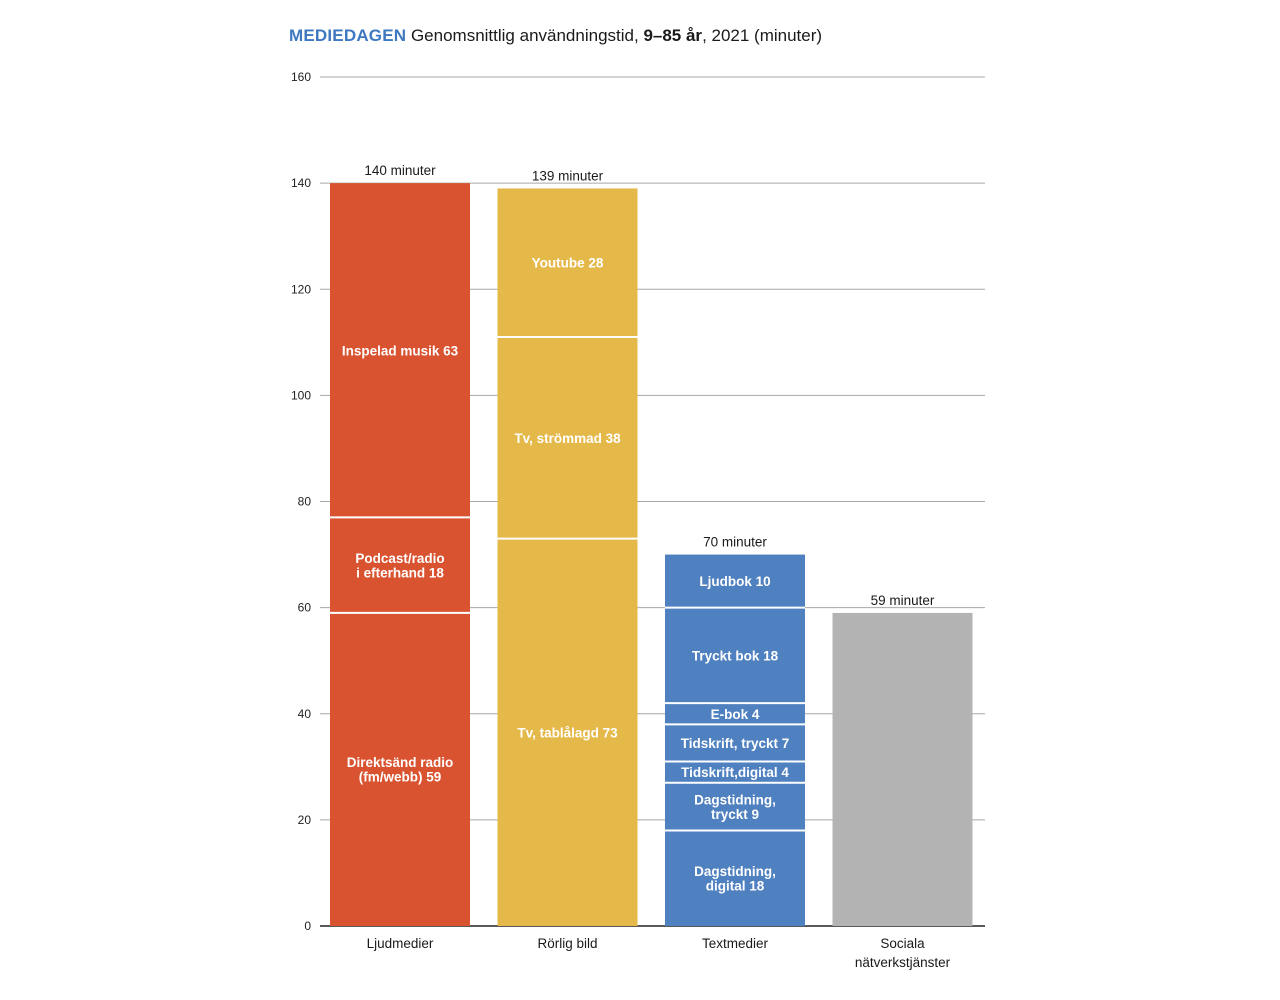  What do you see at coordinates (568, 175) in the screenshot?
I see `bar-total-label: 139 minuter` at bounding box center [568, 175].